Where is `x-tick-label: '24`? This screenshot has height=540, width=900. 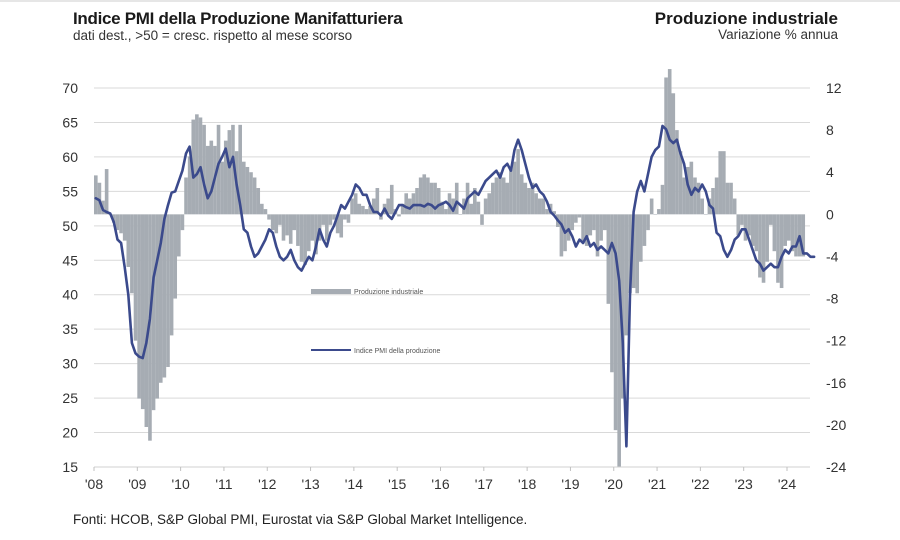 x-tick-label: '24 is located at coordinates (787, 484).